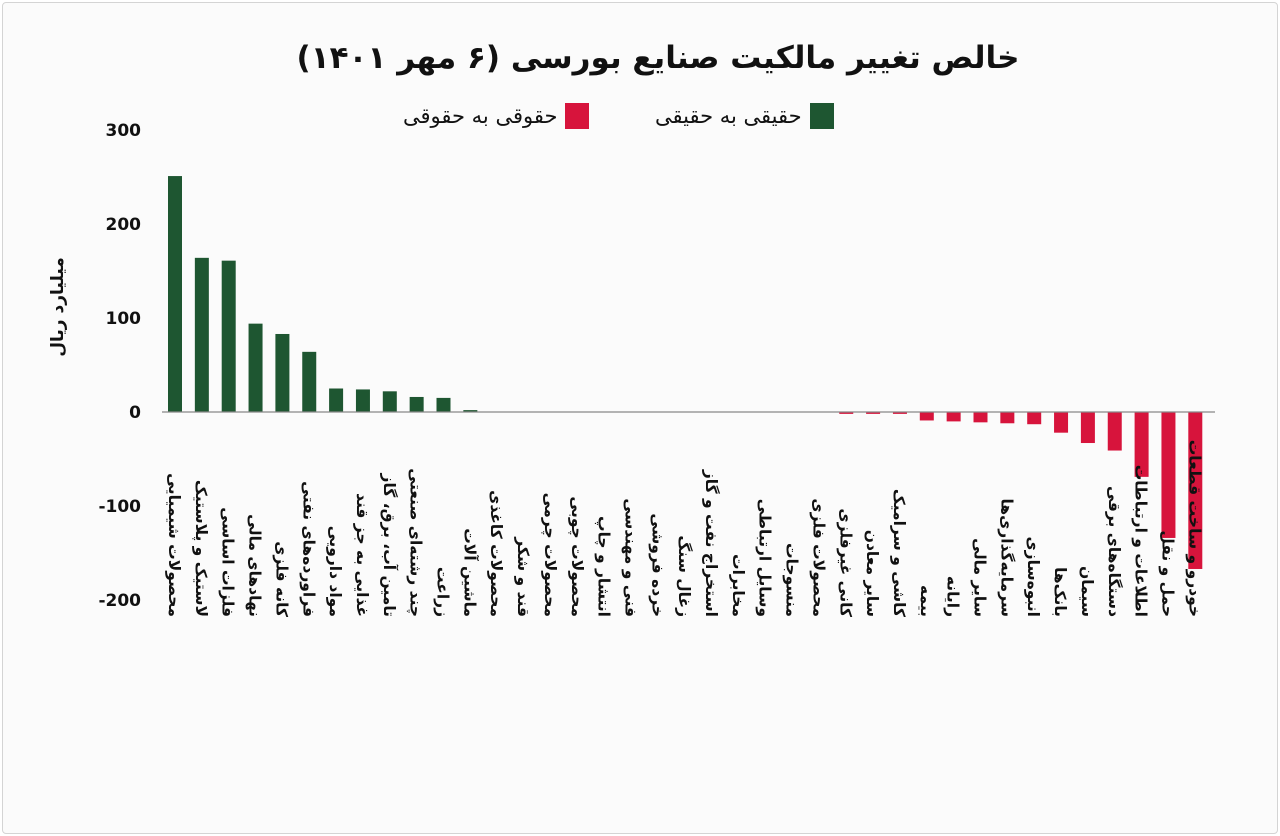 This screenshot has height=836, width=1280. What do you see at coordinates (124, 225) in the screenshot?
I see `y-tick-label: 200` at bounding box center [124, 225].